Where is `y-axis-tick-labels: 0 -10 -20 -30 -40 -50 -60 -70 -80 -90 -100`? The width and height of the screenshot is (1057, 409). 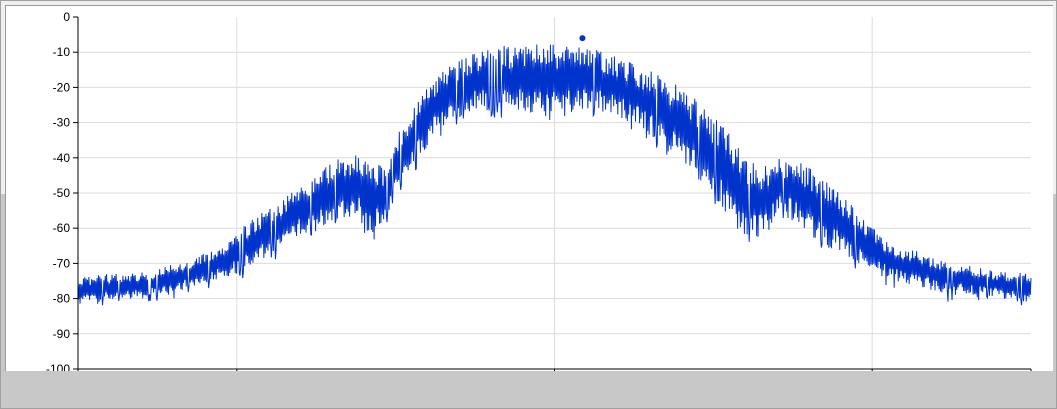
y-axis-tick-labels: 0 -10 -20 -30 -40 -50 -60 -70 -80 -90 -100 is located at coordinates (58, 190).